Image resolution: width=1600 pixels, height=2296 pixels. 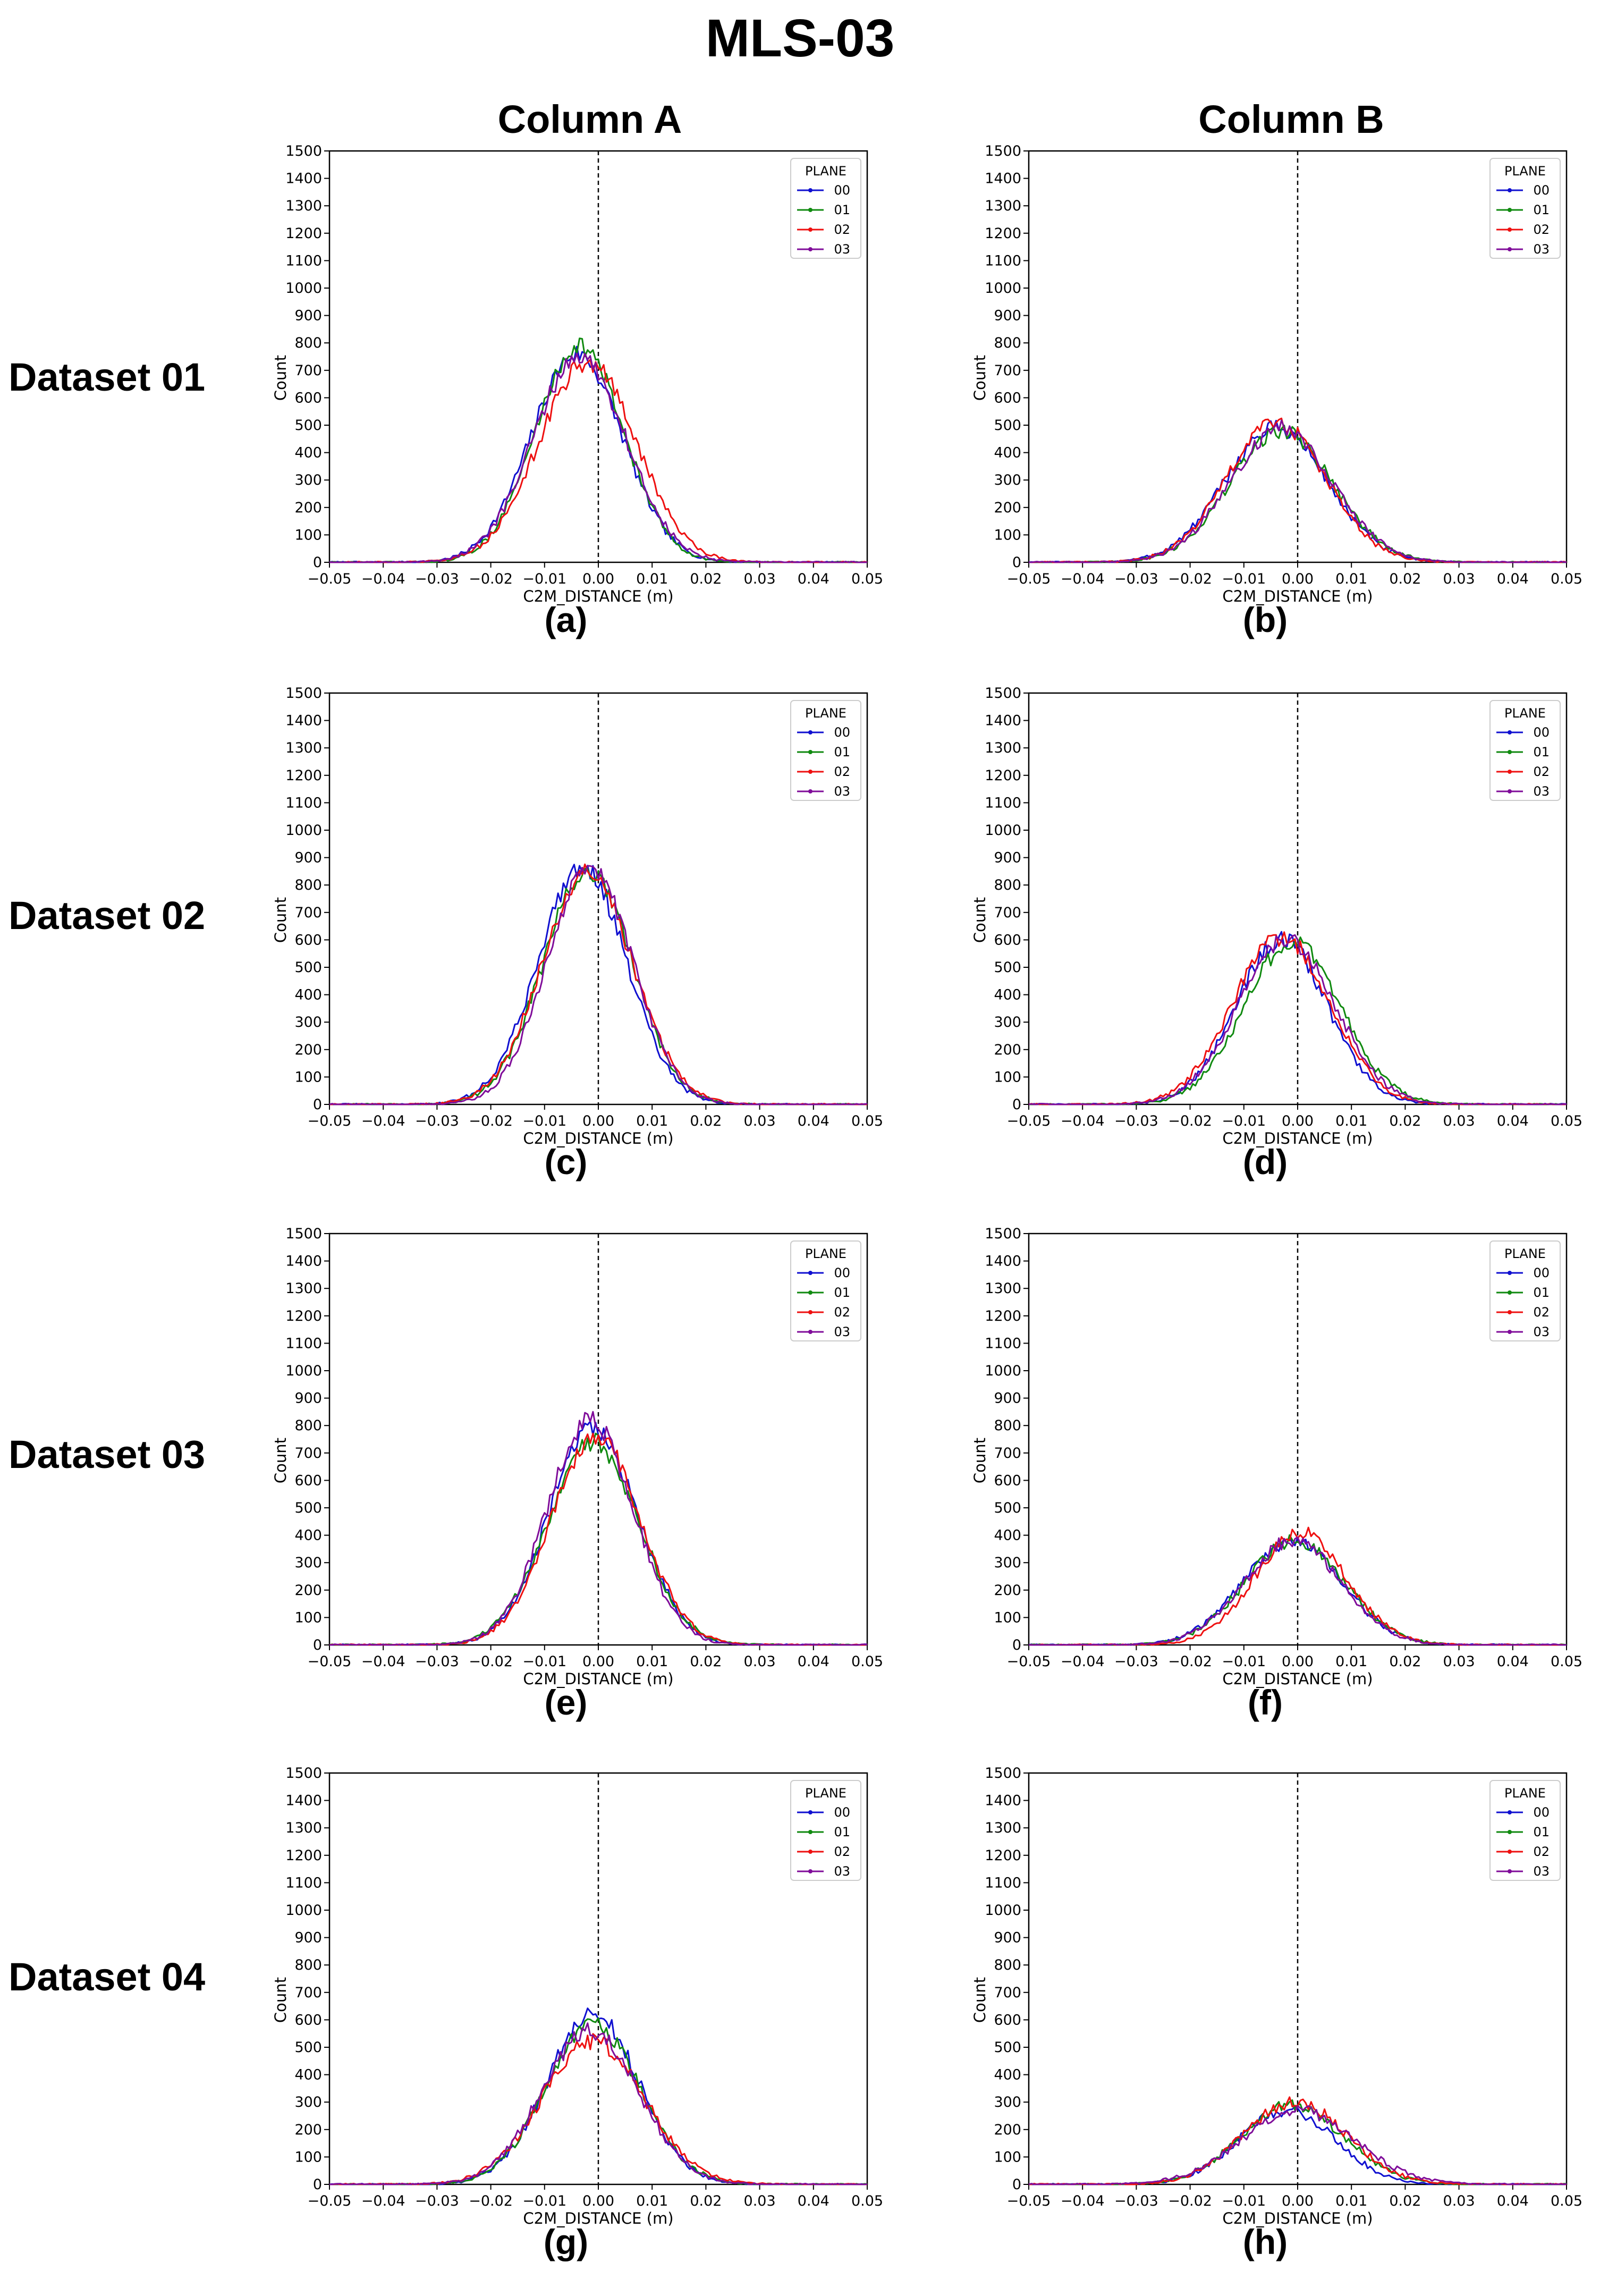 I want to click on x-tick-label: −0.04, so click(x=1083, y=1661).